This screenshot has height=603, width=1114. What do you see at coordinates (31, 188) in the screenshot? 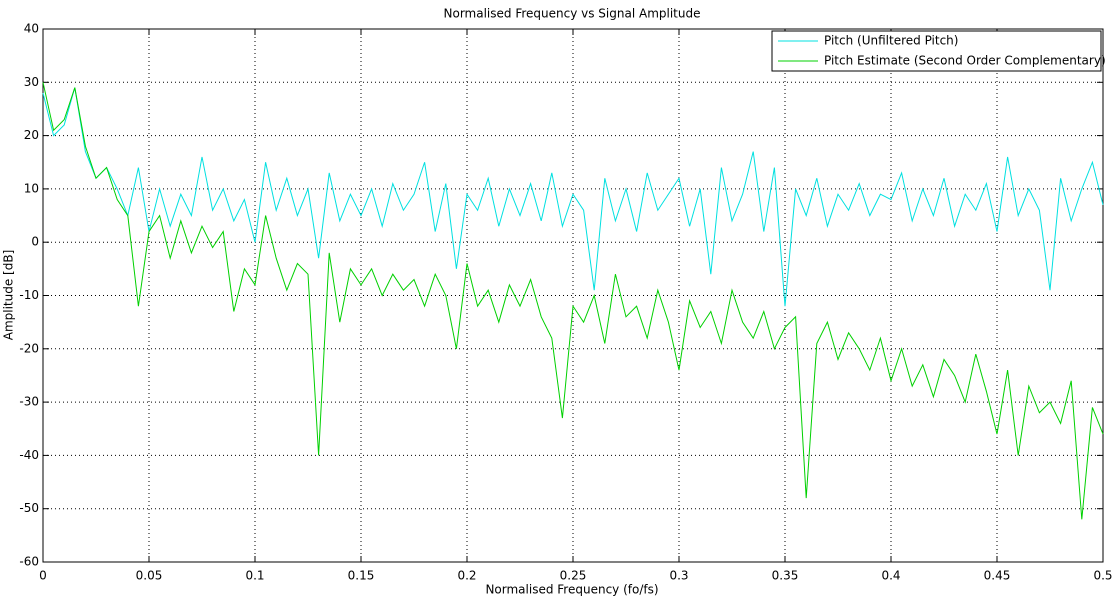
I see `y-tick-label: 10` at bounding box center [31, 188].